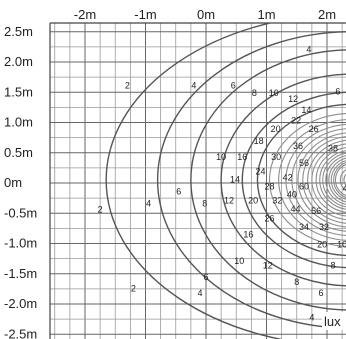 This screenshot has width=346, height=339. What do you see at coordinates (333, 148) in the screenshot?
I see `isoline-label: 38` at bounding box center [333, 148].